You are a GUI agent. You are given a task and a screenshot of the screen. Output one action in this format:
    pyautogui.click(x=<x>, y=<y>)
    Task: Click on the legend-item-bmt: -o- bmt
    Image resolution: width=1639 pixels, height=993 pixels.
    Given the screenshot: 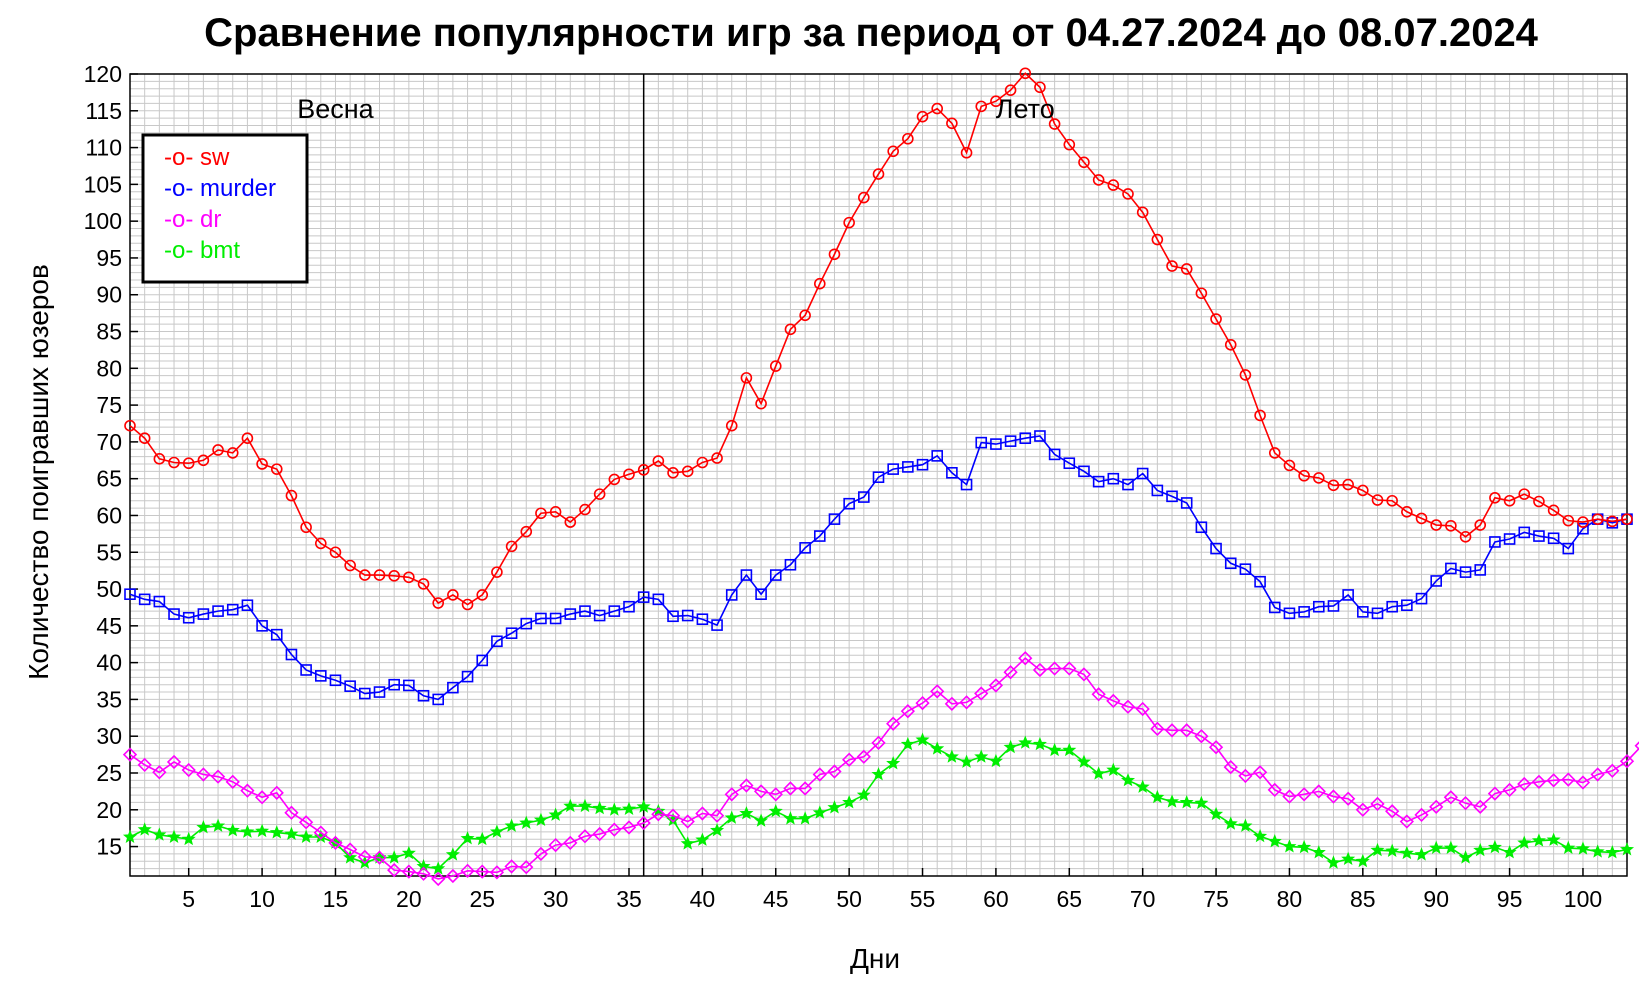 What is the action you would take?
    pyautogui.click(x=202, y=250)
    